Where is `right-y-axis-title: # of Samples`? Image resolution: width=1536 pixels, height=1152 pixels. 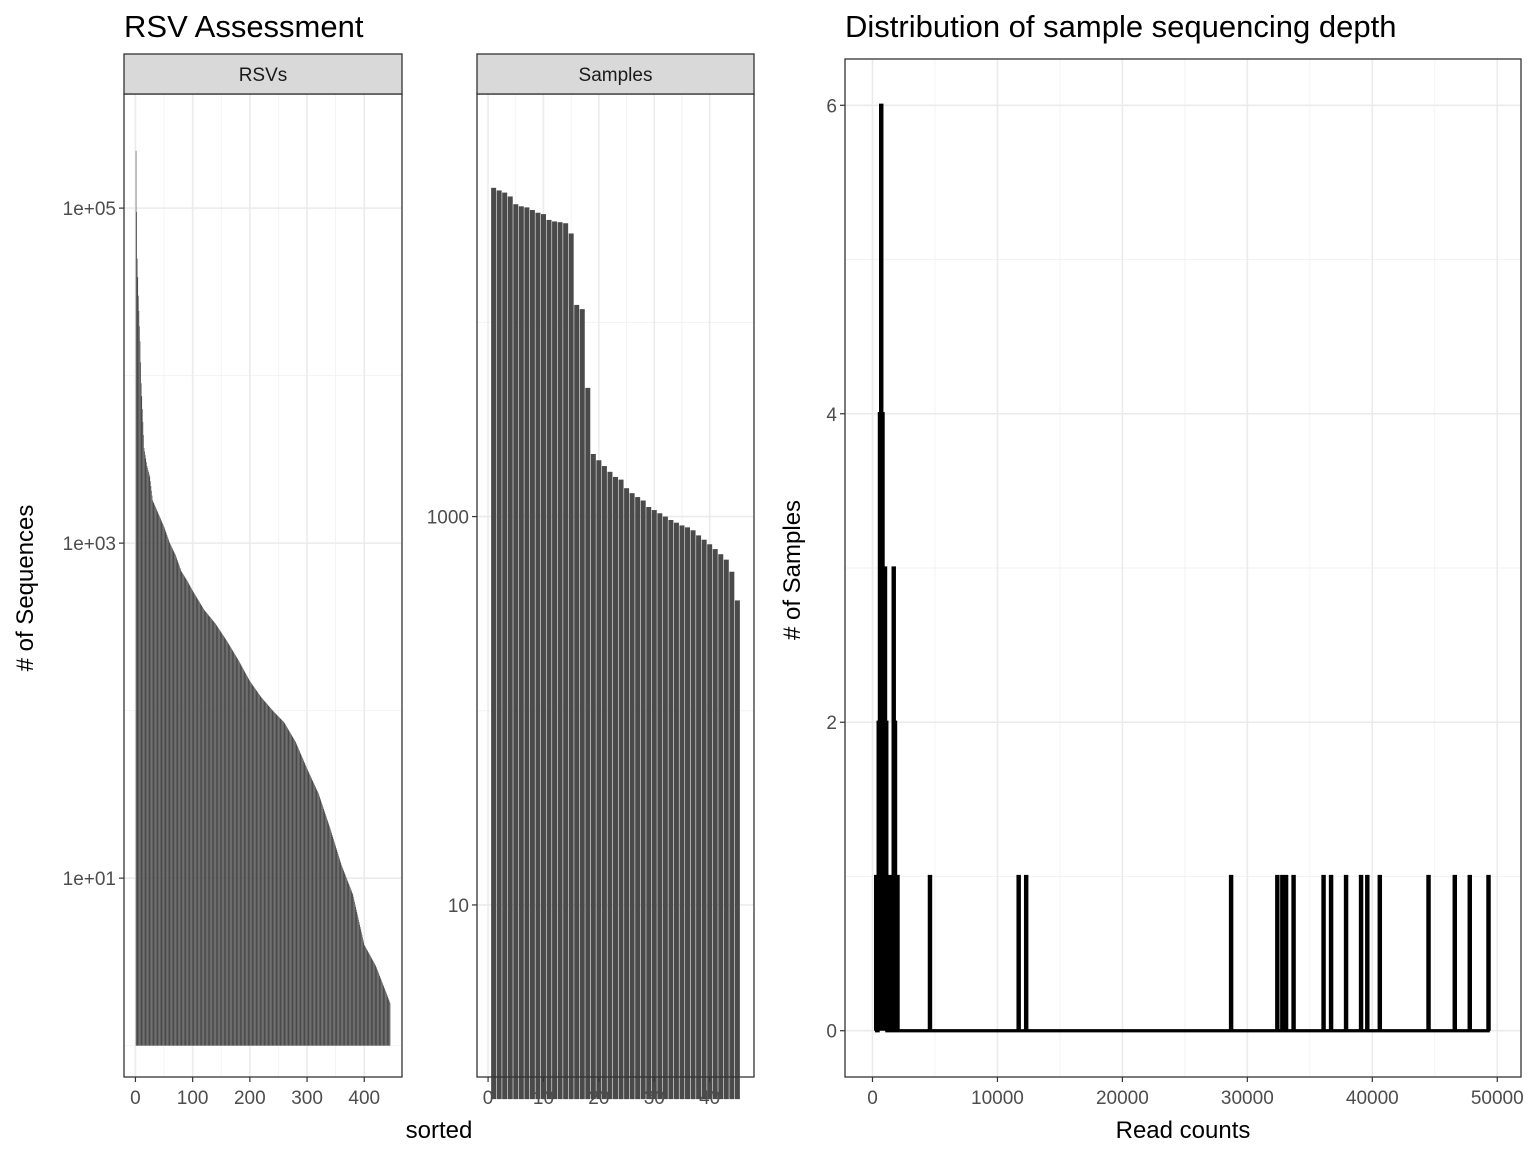
right-y-axis-title: # of Samples is located at coordinates (792, 570).